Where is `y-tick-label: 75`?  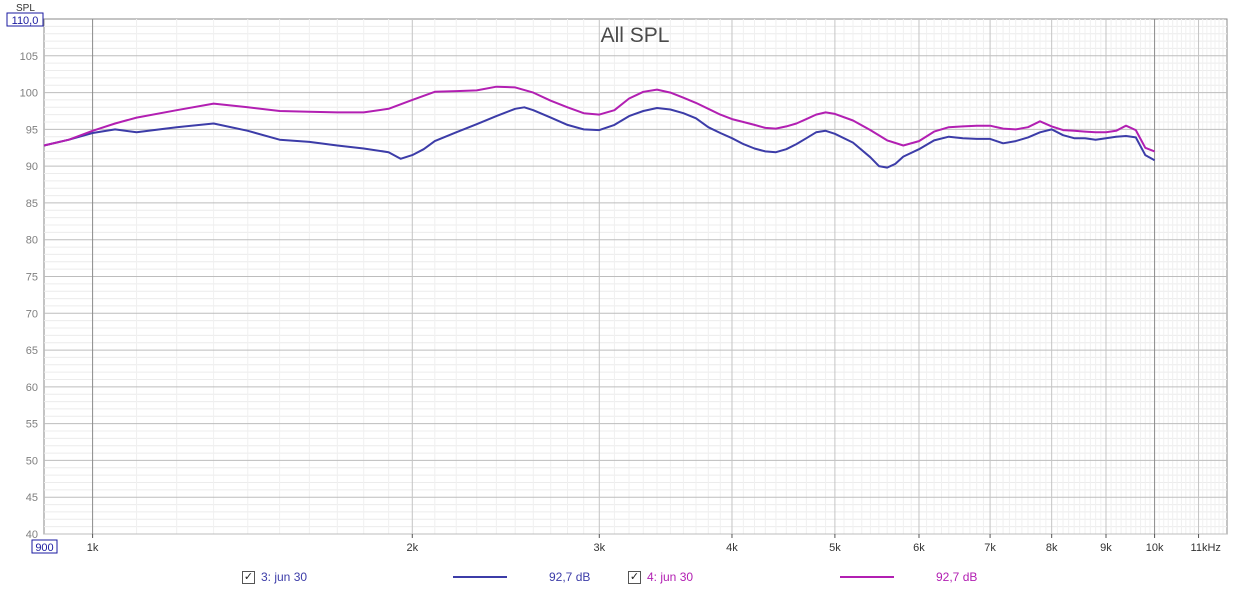
y-tick-label: 75 is located at coordinates (32, 278).